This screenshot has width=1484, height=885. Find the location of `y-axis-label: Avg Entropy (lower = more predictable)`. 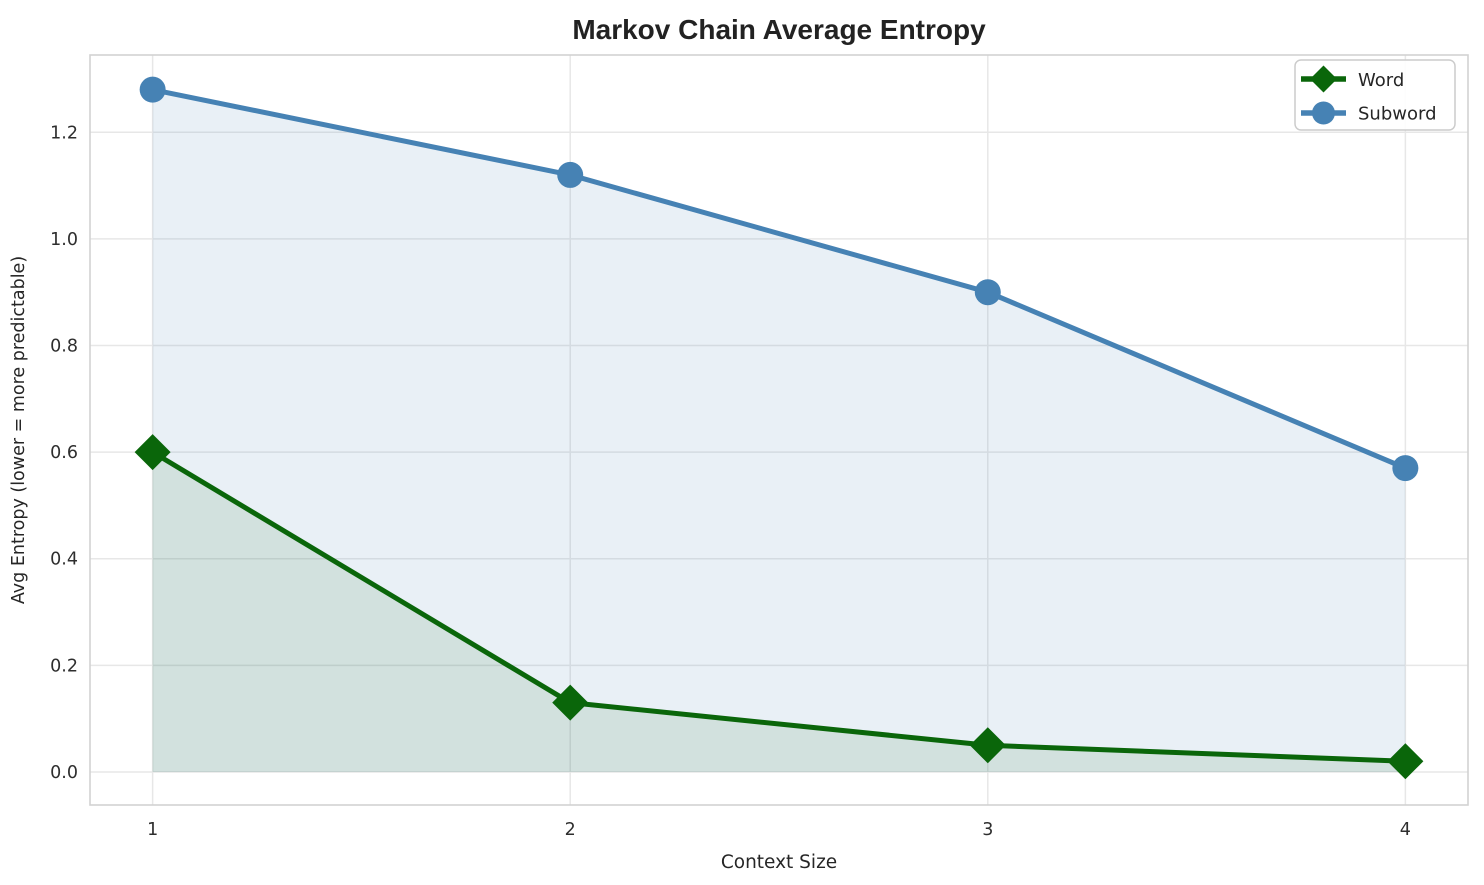

y-axis-label: Avg Entropy (lower = more predictable) is located at coordinates (19, 430).